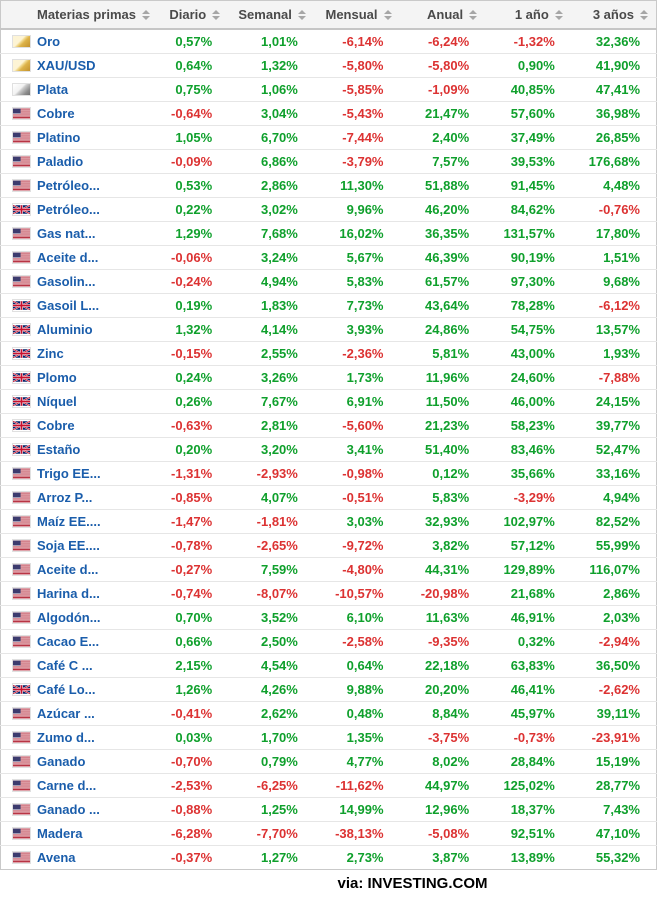 Image resolution: width=657 pixels, height=897 pixels. What do you see at coordinates (271, 15) in the screenshot?
I see `column-header-2: Semanal` at bounding box center [271, 15].